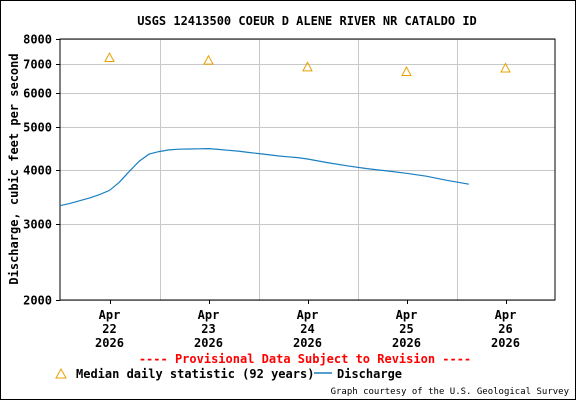 This screenshot has height=401, width=576. What do you see at coordinates (37, 301) in the screenshot?
I see `y-tick-label: 2000` at bounding box center [37, 301].